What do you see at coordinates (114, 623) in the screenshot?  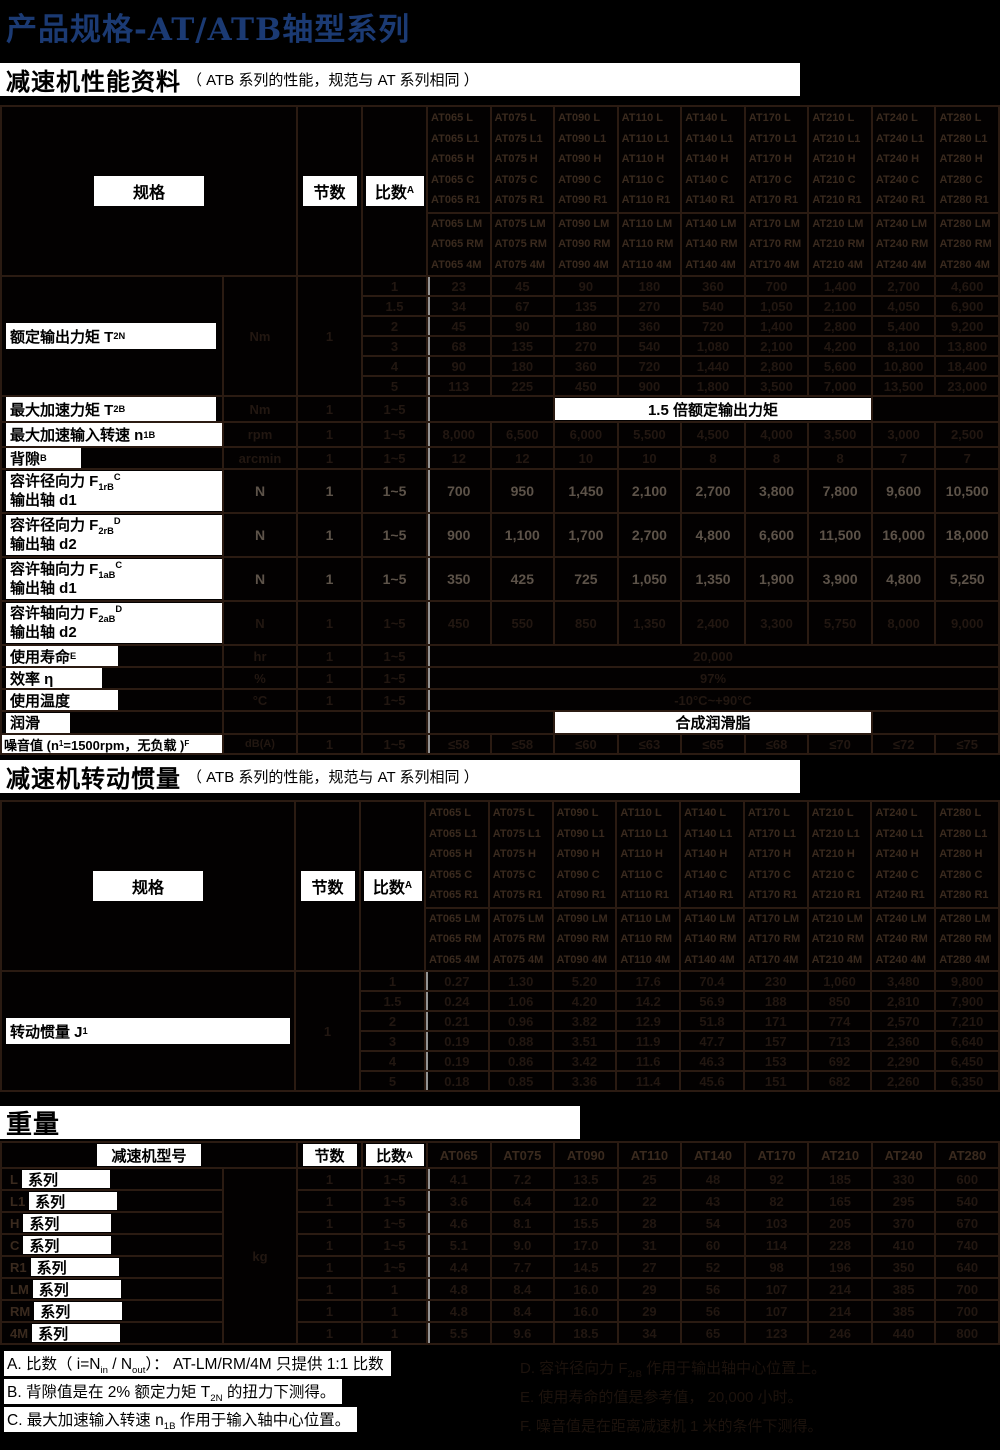 I see `row-label-box: 容许轴向力 F2aBD 输出轴 d2` at bounding box center [114, 623].